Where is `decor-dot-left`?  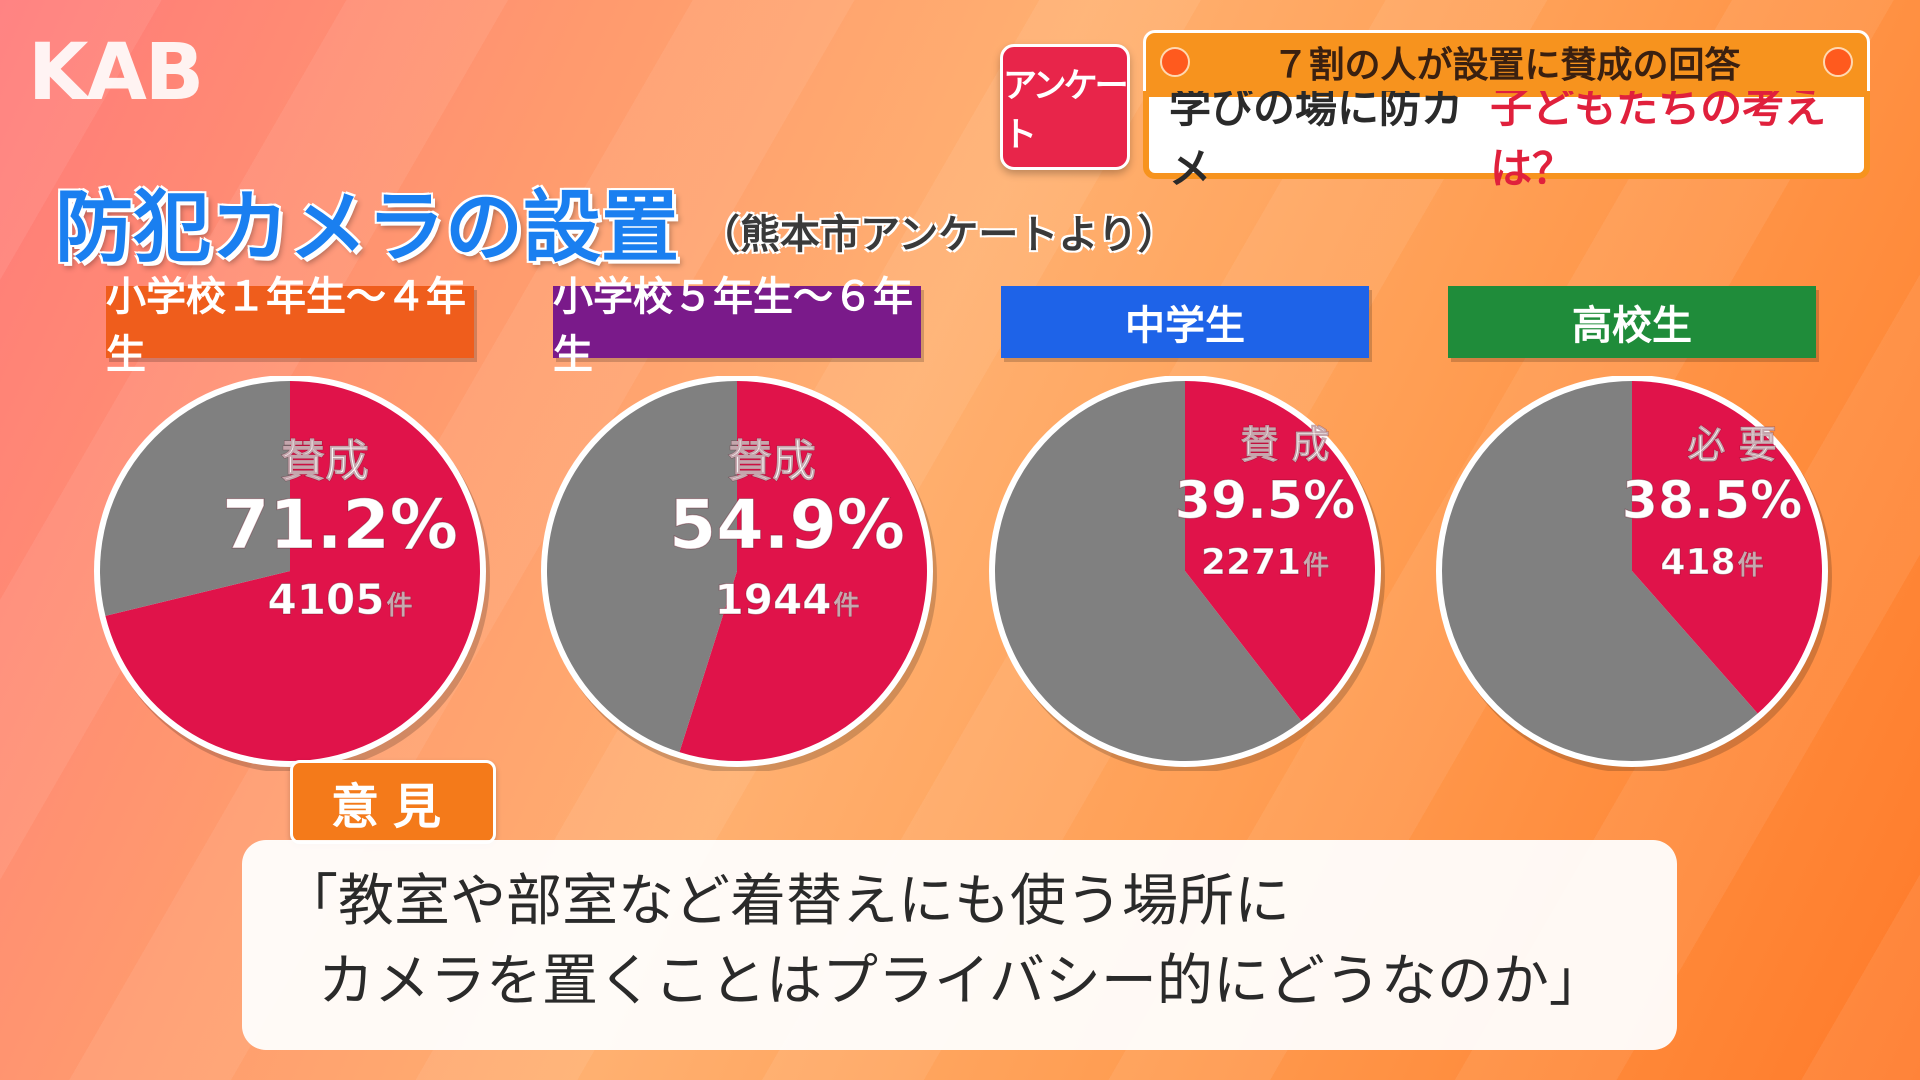
decor-dot-left is located at coordinates (1175, 62).